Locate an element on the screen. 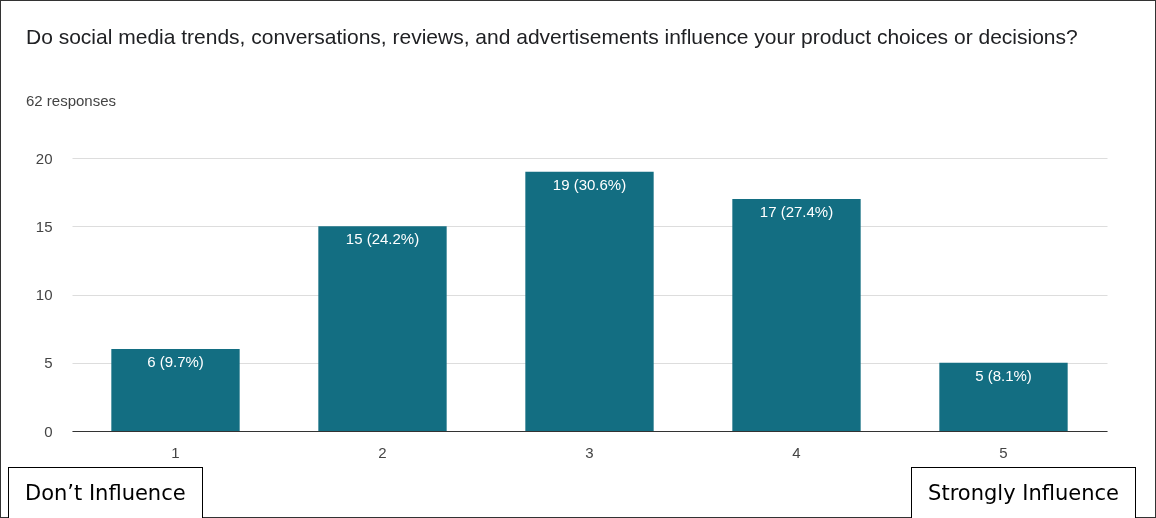 The width and height of the screenshot is (1156, 518). x-tick-label: 2 is located at coordinates (382, 452).